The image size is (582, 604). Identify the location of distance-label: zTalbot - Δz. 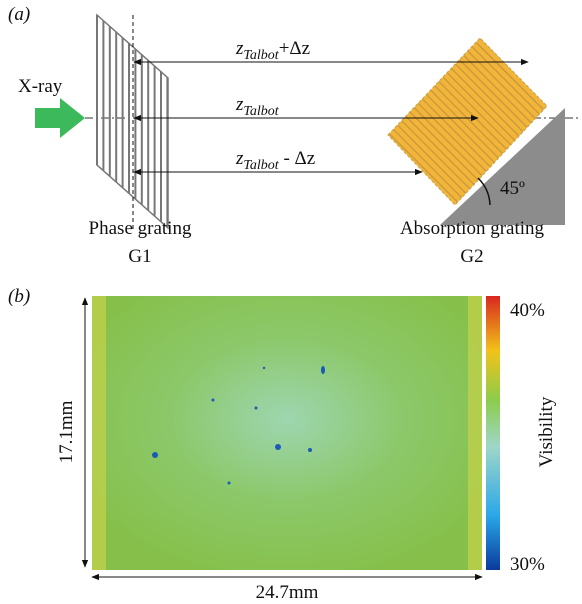
(275, 160).